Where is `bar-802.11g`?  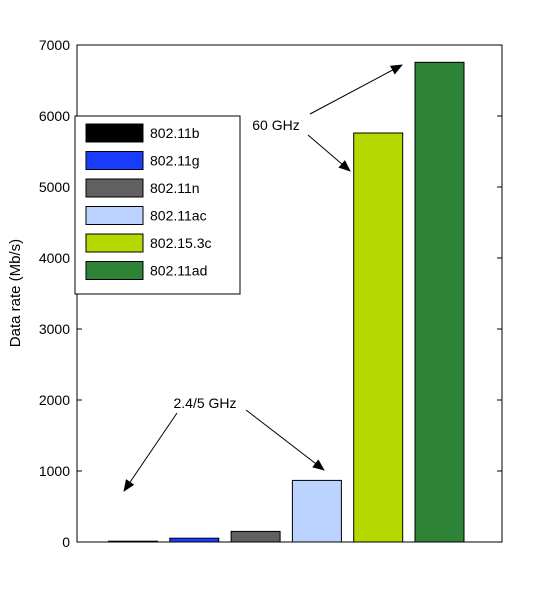 bar-802.11g is located at coordinates (194, 540).